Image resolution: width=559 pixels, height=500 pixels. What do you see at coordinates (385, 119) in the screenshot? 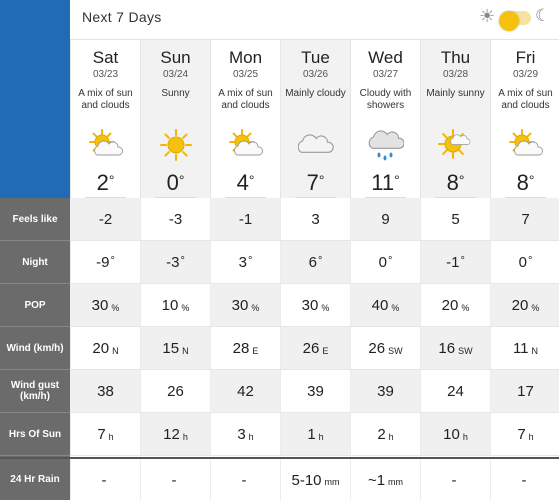
I see `day-column-wed: Wed 03/27 Cloudy with showers 11°` at bounding box center [385, 119].